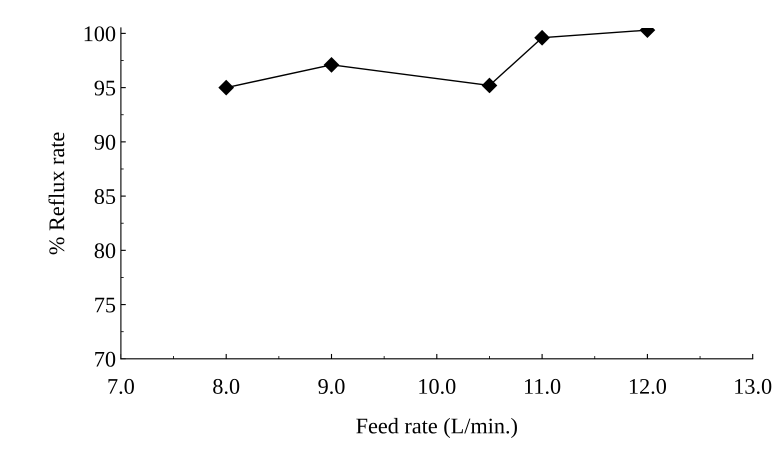 The height and width of the screenshot is (466, 780). What do you see at coordinates (121, 386) in the screenshot?
I see `x-tick-label: 7.0` at bounding box center [121, 386].